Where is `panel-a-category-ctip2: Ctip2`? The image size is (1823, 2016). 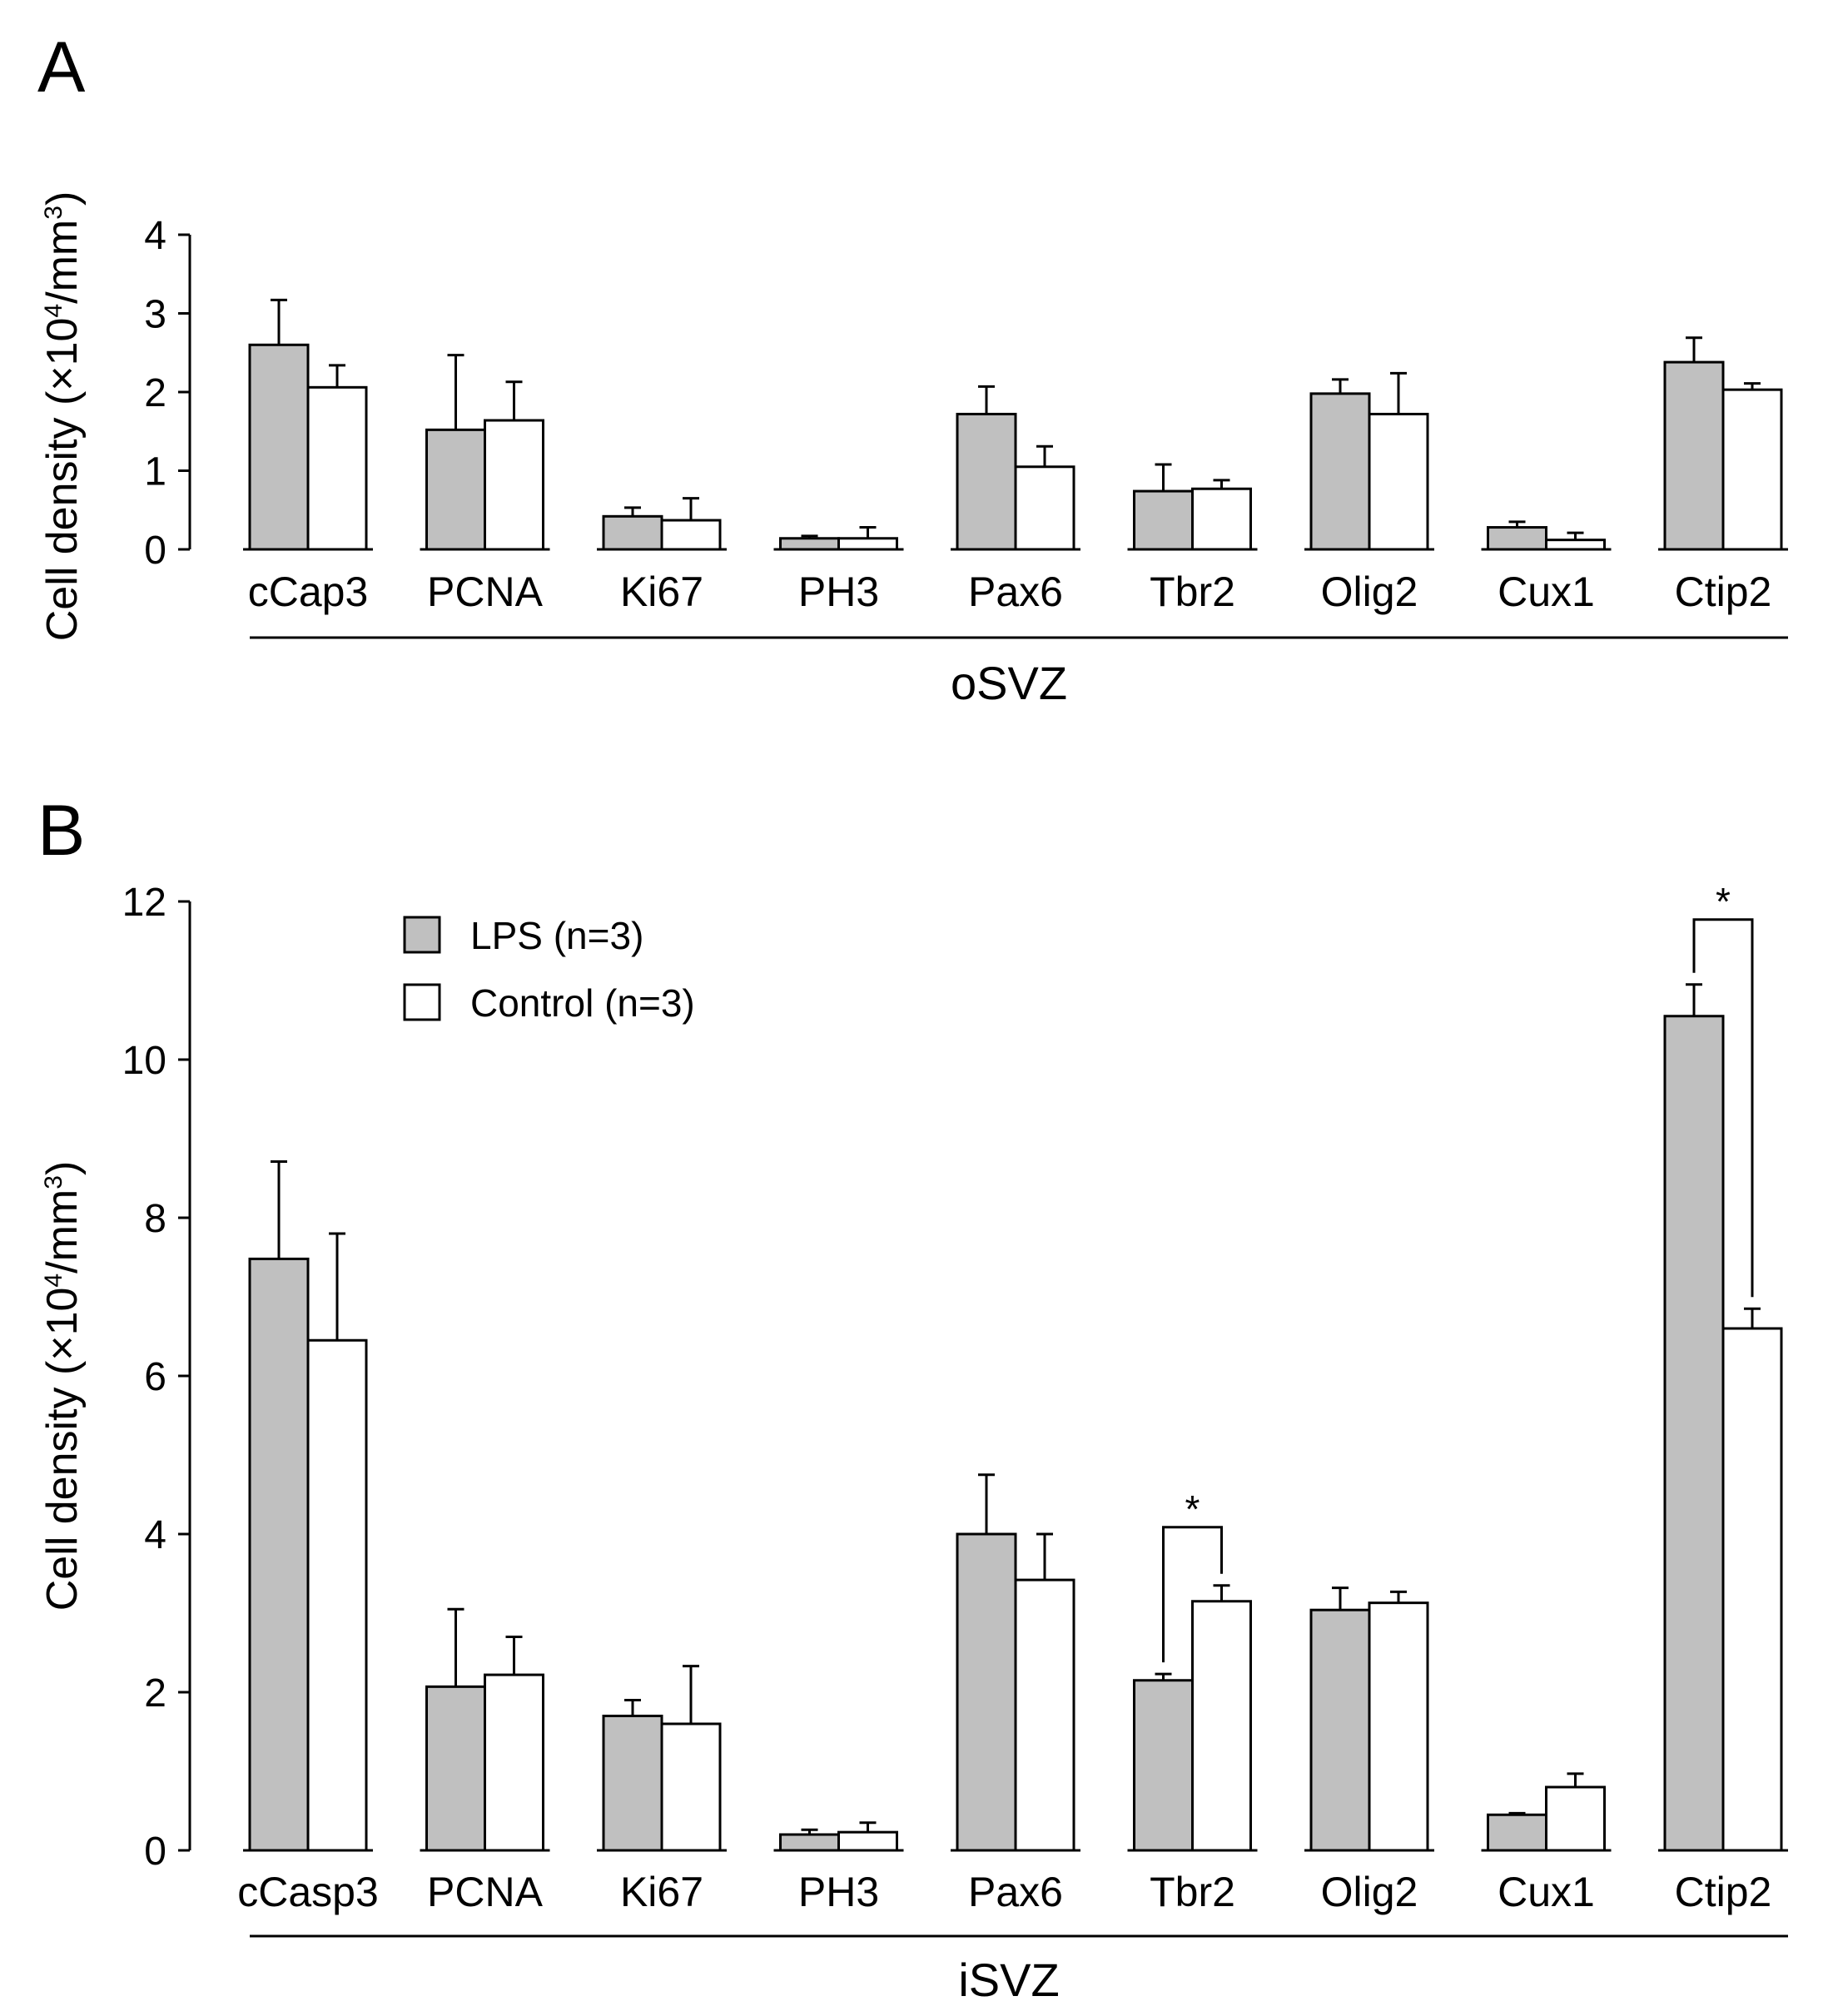 panel-a-category-ctip2: Ctip2 is located at coordinates (1723, 592).